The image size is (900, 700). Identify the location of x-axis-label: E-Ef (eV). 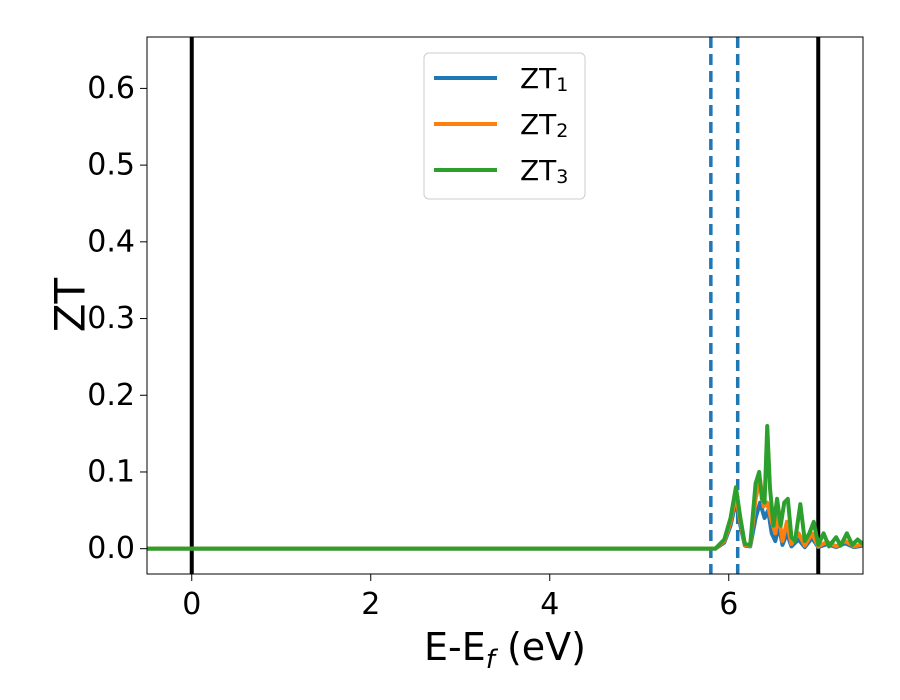
(505, 650).